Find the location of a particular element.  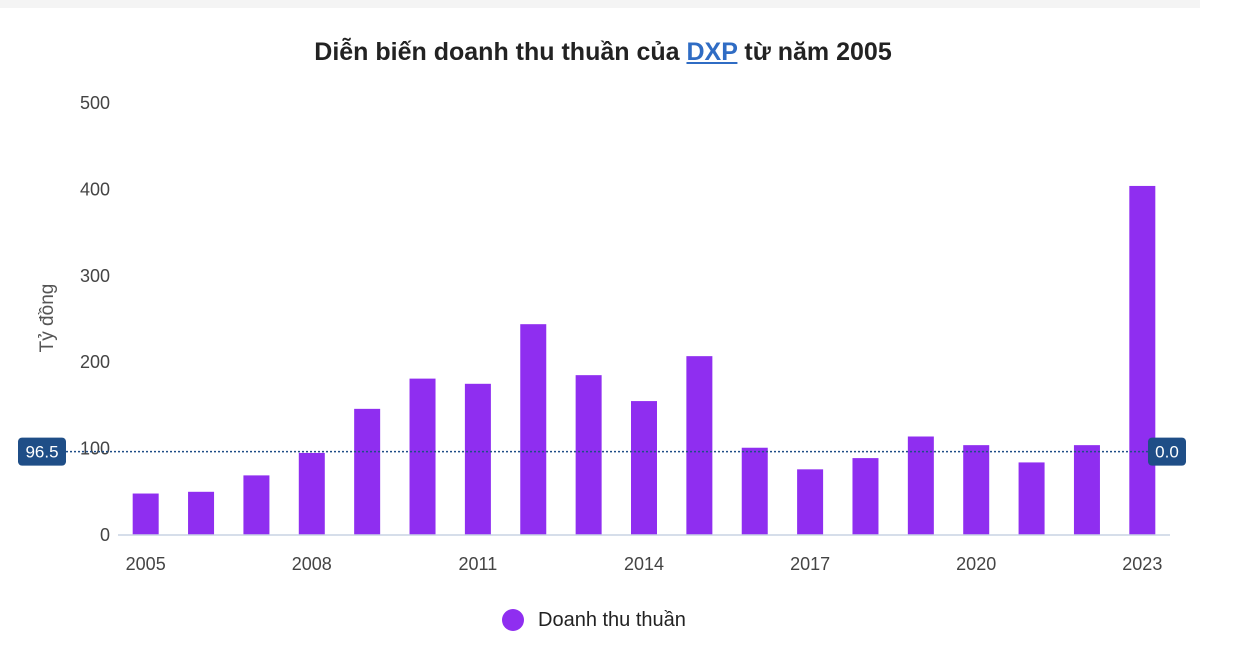

average-badge-left is located at coordinates (42, 451).